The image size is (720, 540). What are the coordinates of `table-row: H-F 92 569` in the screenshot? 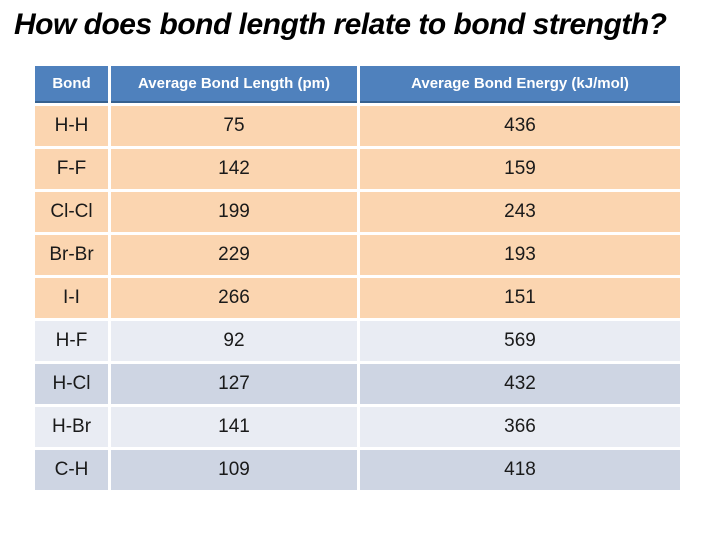 It's located at (357, 341).